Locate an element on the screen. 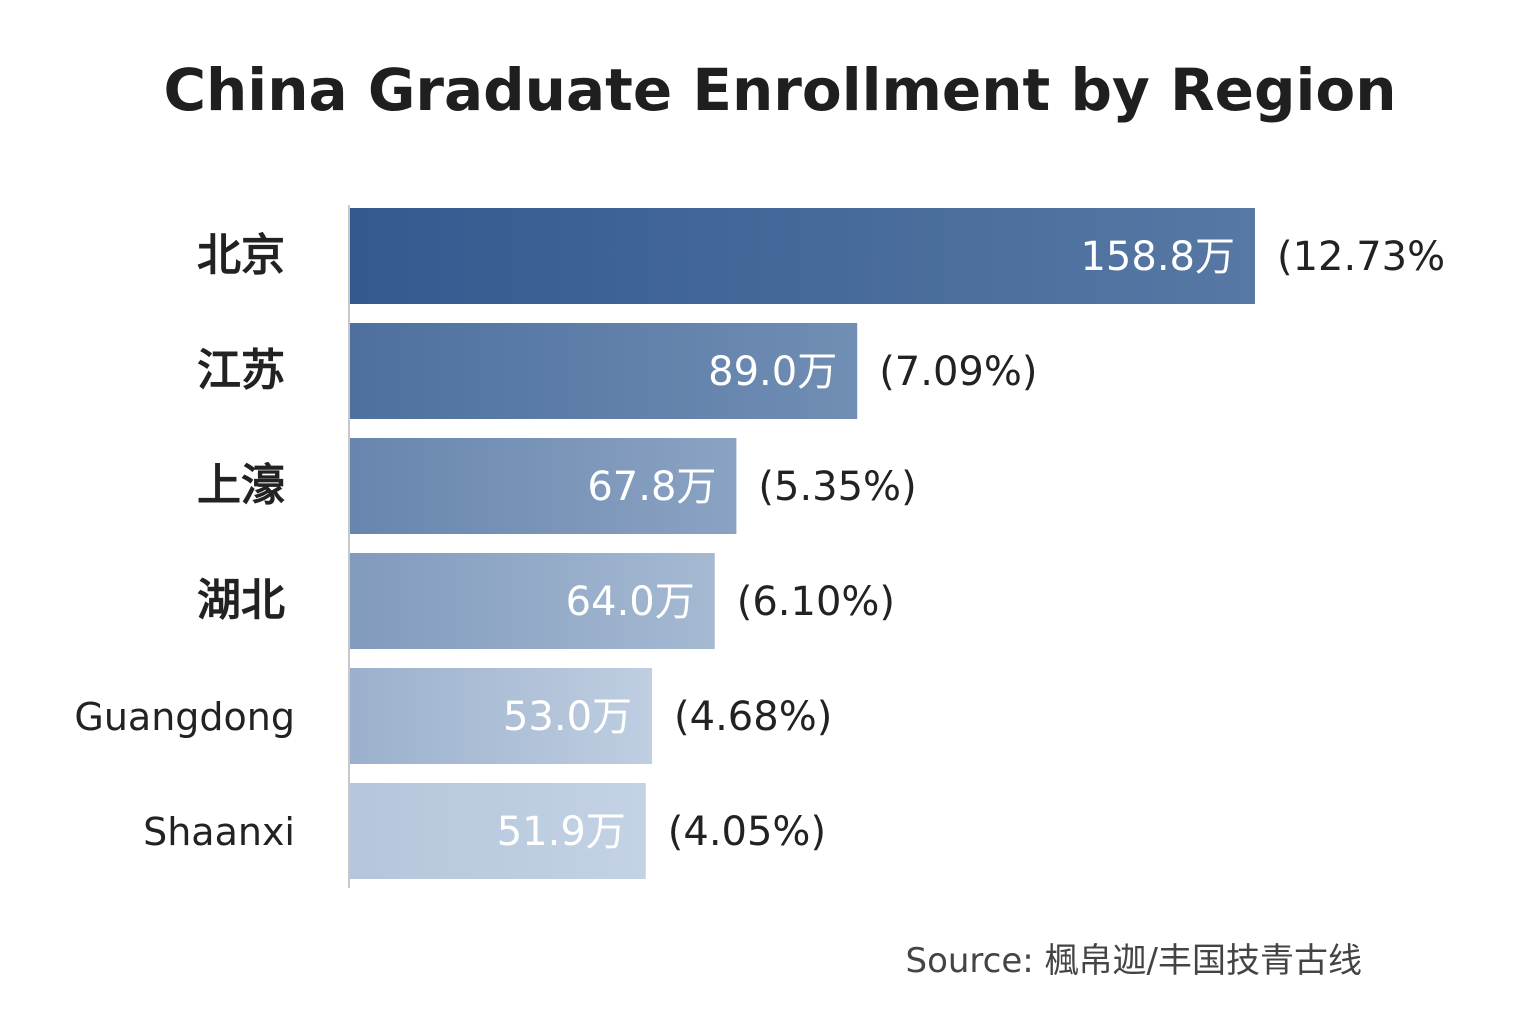 The height and width of the screenshot is (1024, 1536). source-note: Source: 楓帛迦/丰国技青古线 is located at coordinates (1134, 961).